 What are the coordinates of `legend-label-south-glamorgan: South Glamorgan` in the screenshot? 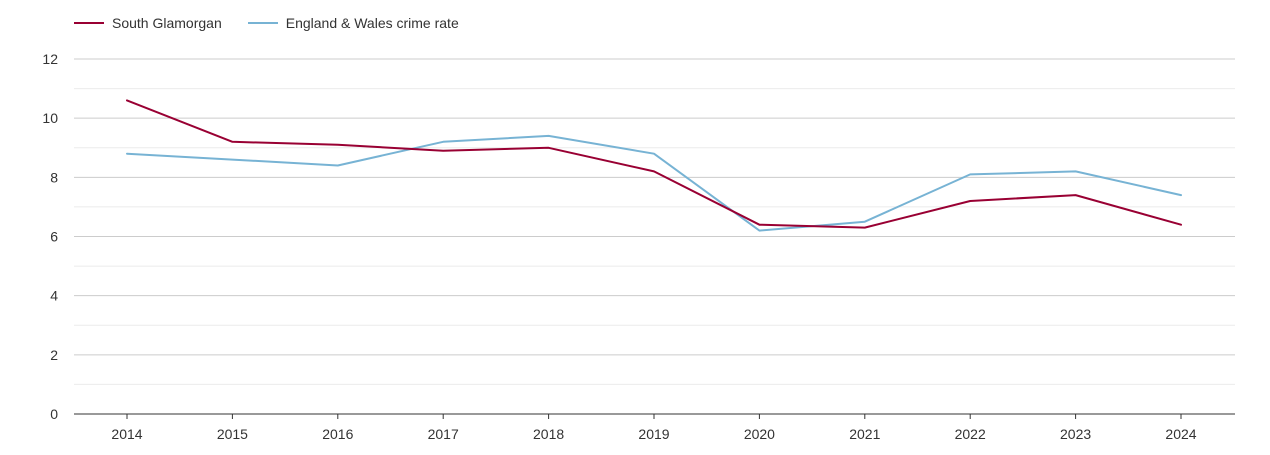 It's located at (167, 23).